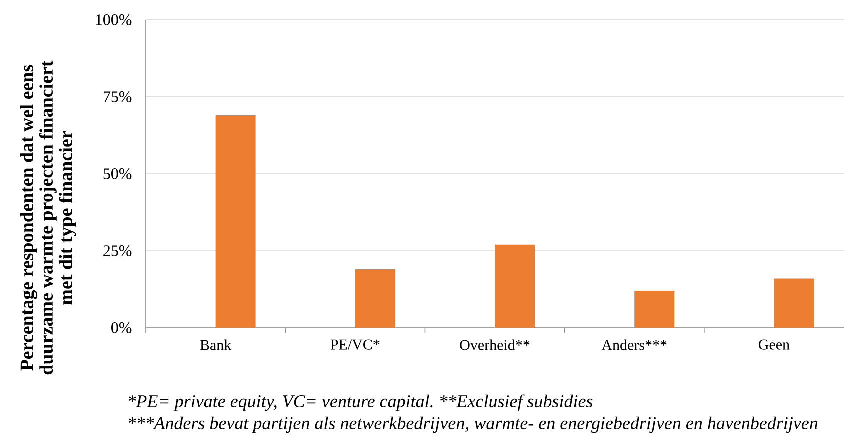 This screenshot has width=844, height=441. Describe the element at coordinates (48, 217) in the screenshot. I see `y-axis-title: Percentage respondenten dat wel eens duurzame warmte projecten financiert met dit type financier` at that location.